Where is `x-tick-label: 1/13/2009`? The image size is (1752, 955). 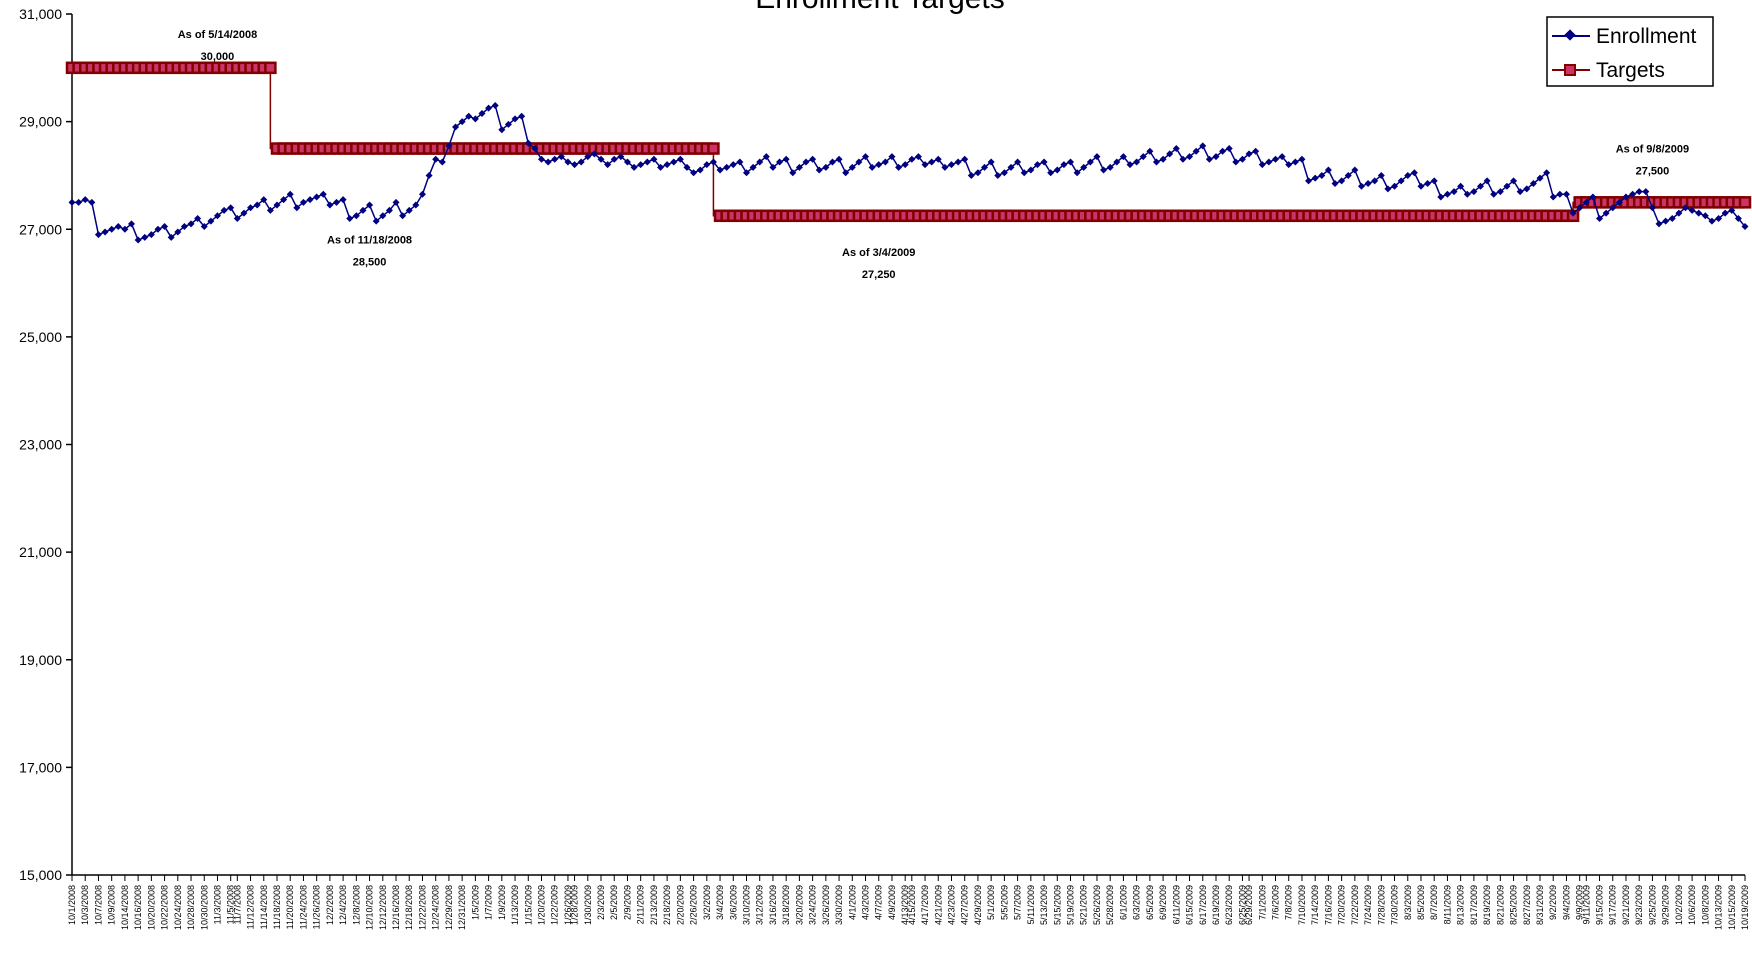 x-tick-label: 1/13/2009 is located at coordinates (515, 905).